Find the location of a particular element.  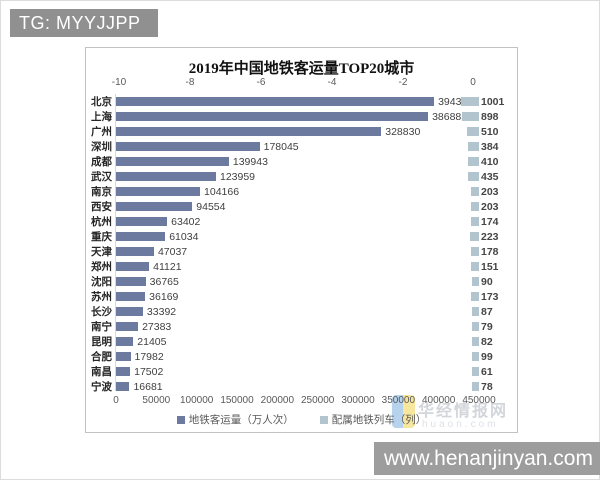

passenger-value: 178045 is located at coordinates (281, 146).